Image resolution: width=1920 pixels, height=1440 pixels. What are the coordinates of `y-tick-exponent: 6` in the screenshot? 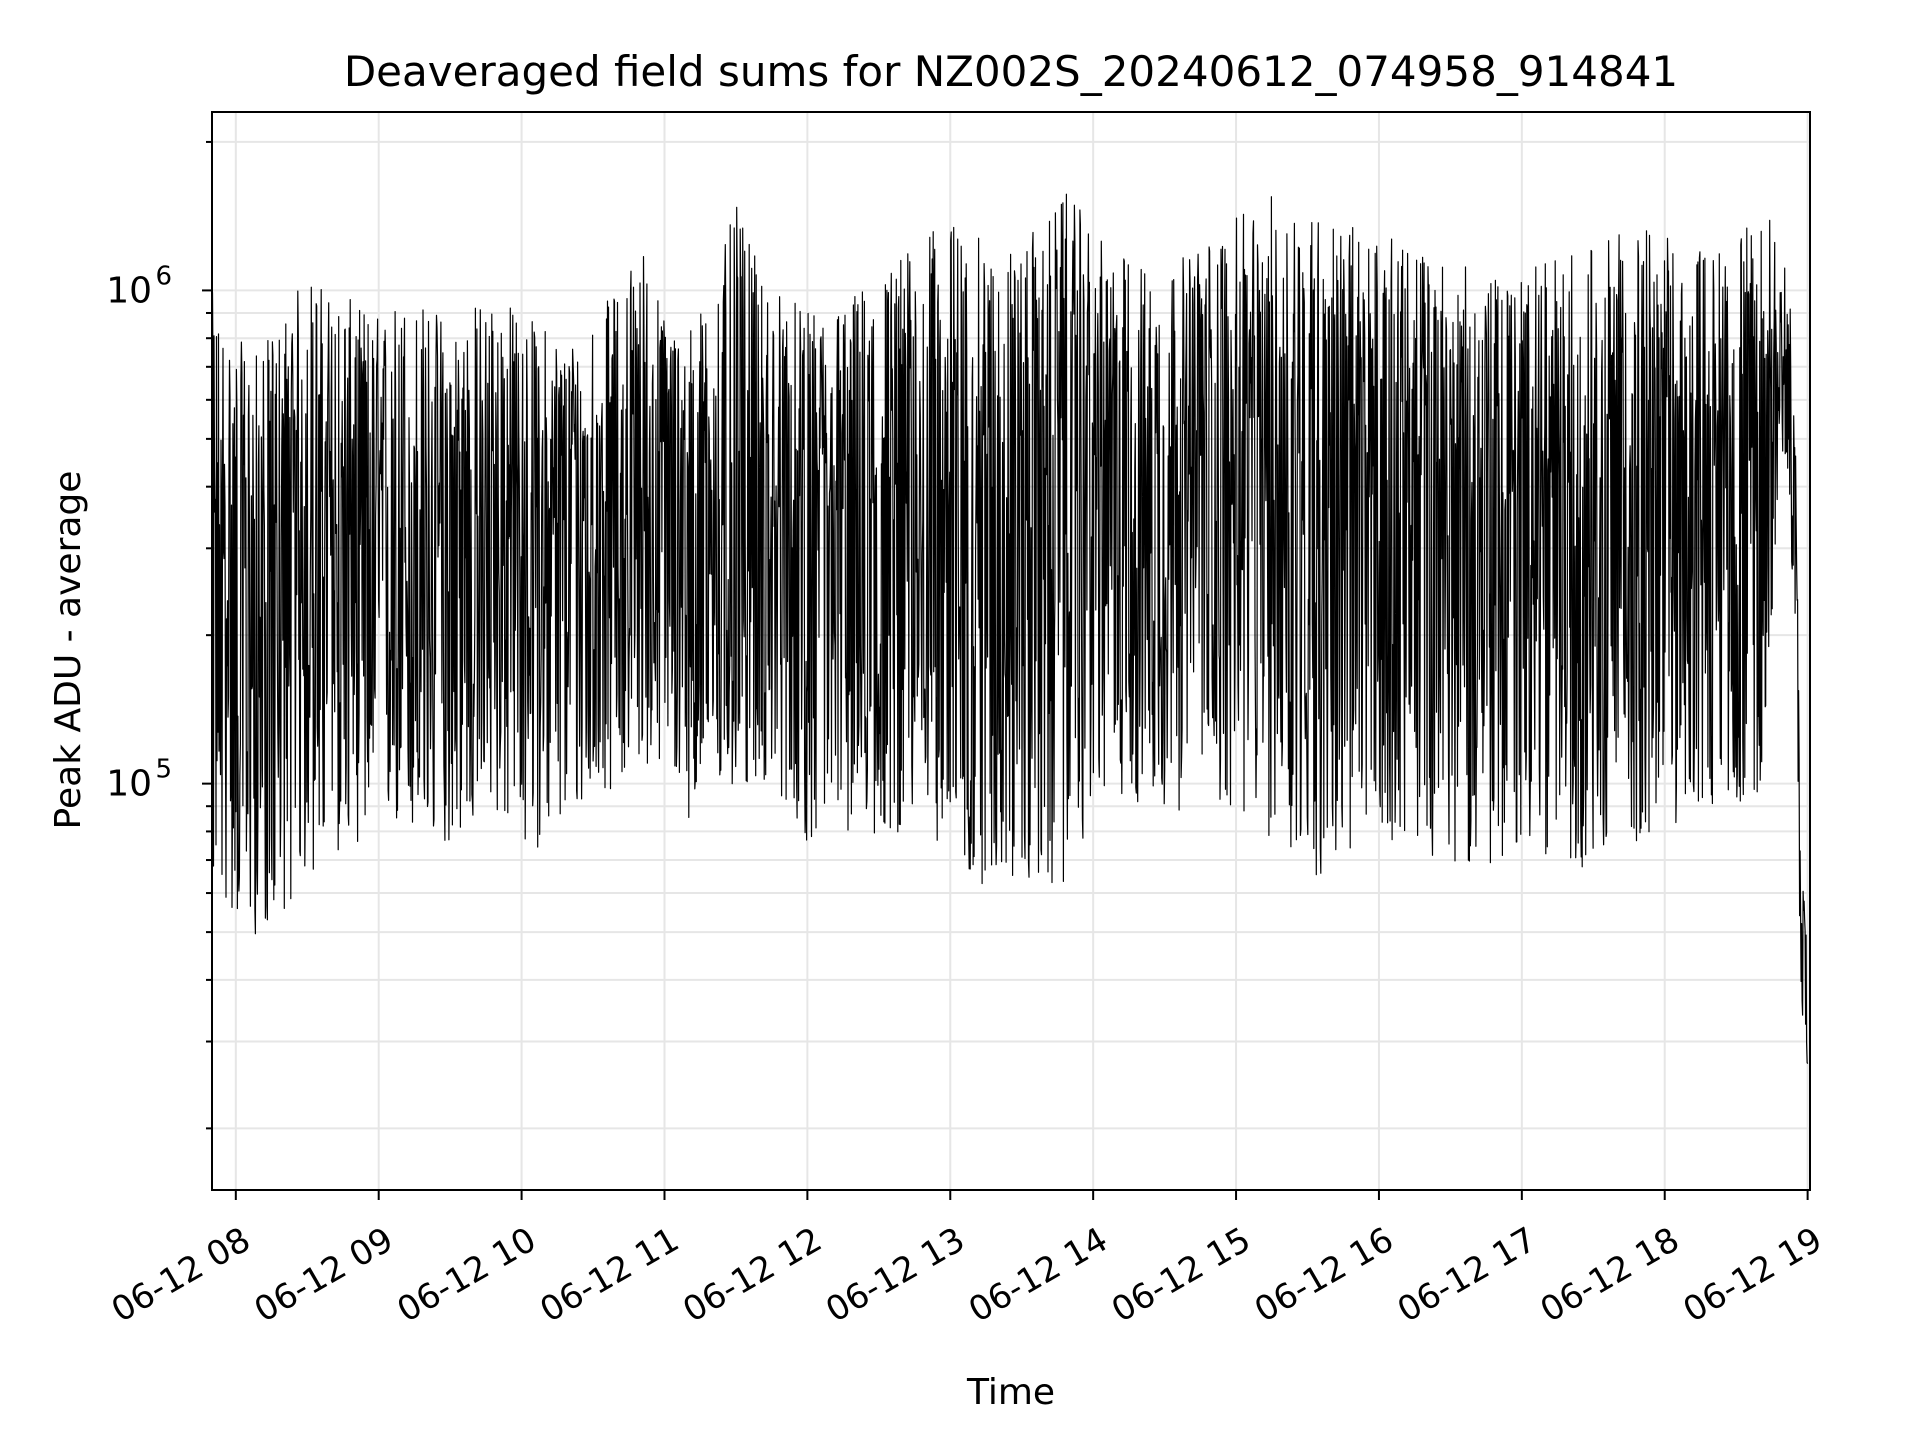 It's located at (163, 276).